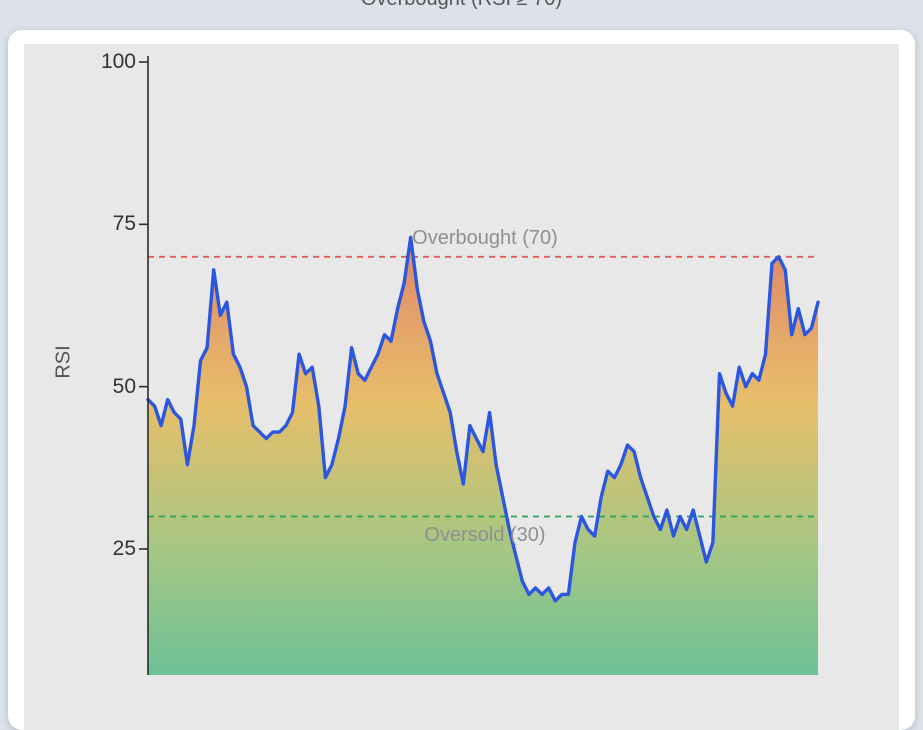  Describe the element at coordinates (118, 61) in the screenshot. I see `y-tick-100: 100` at that location.